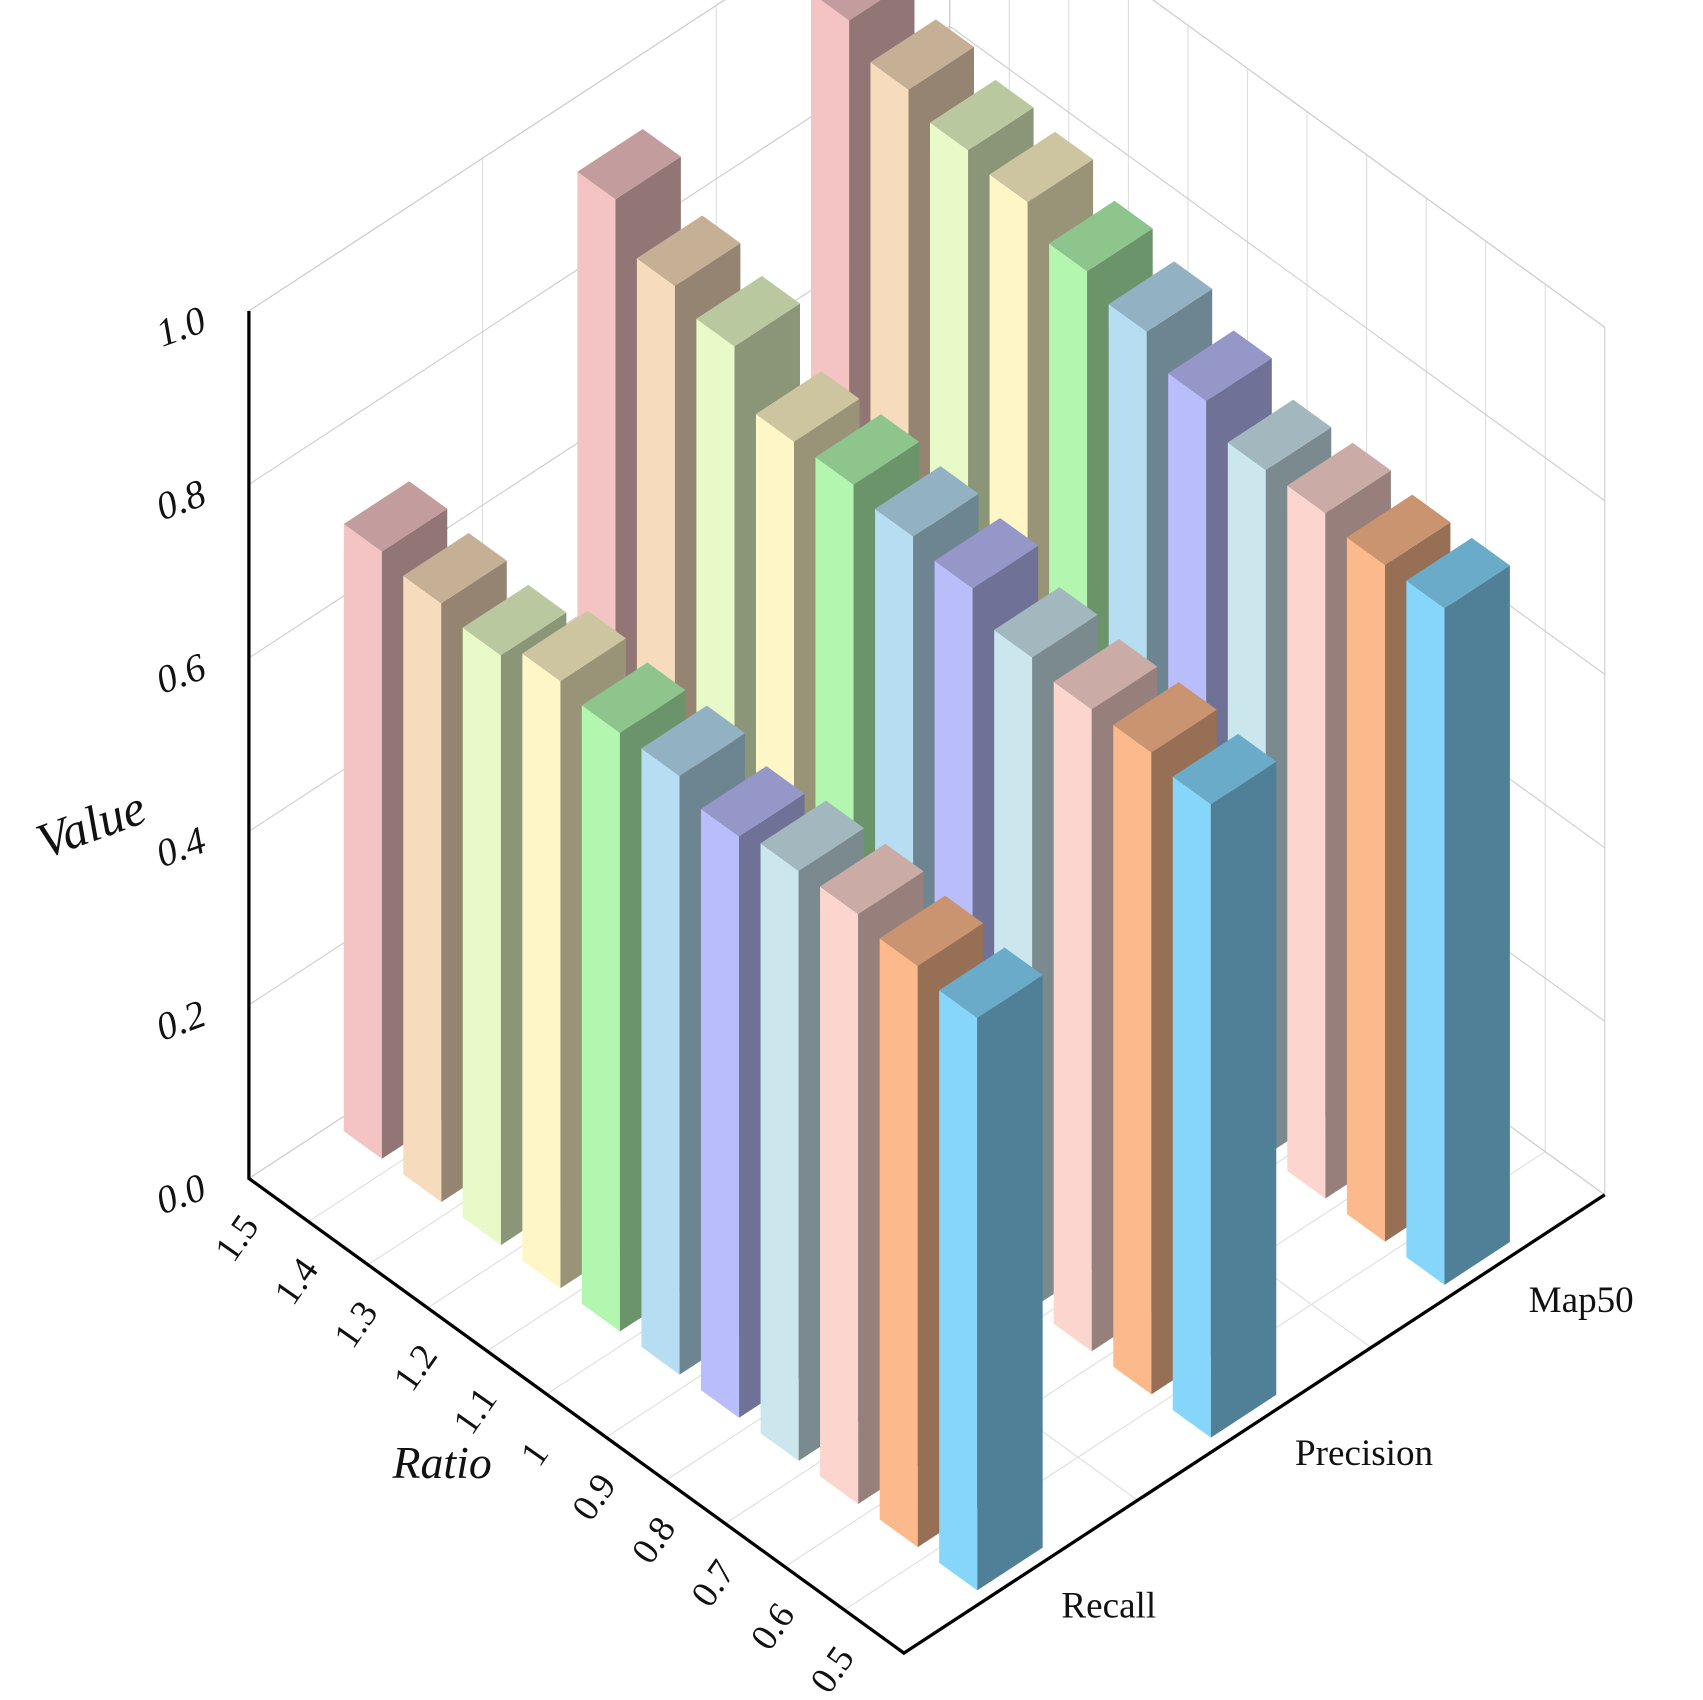 The width and height of the screenshot is (1703, 1700). What do you see at coordinates (181, 1020) in the screenshot?
I see `y-tick-label: 0.2` at bounding box center [181, 1020].